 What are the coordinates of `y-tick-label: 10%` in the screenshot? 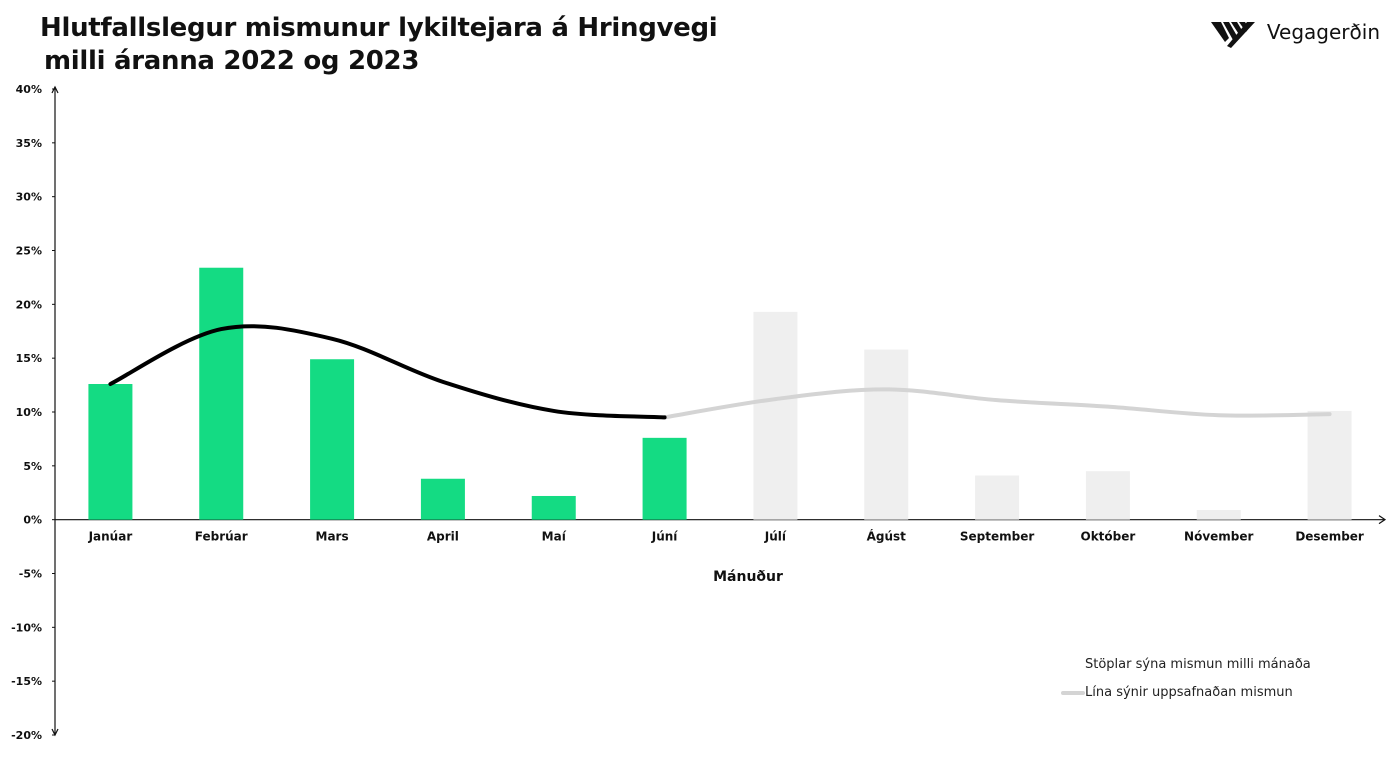 It's located at (29, 412).